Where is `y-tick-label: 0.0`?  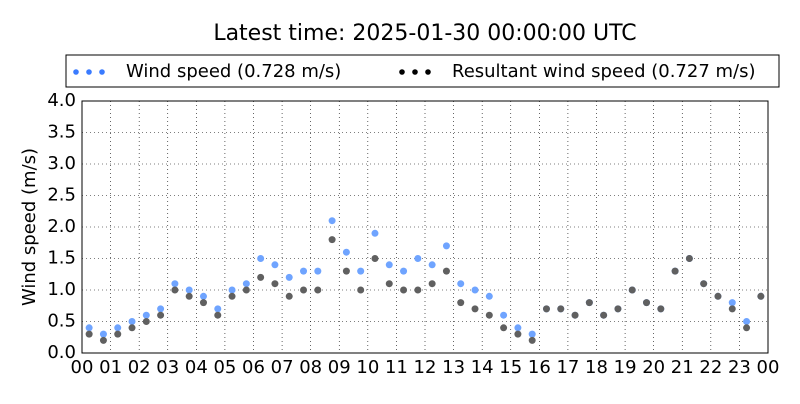 y-tick-label: 0.0 is located at coordinates (61, 352).